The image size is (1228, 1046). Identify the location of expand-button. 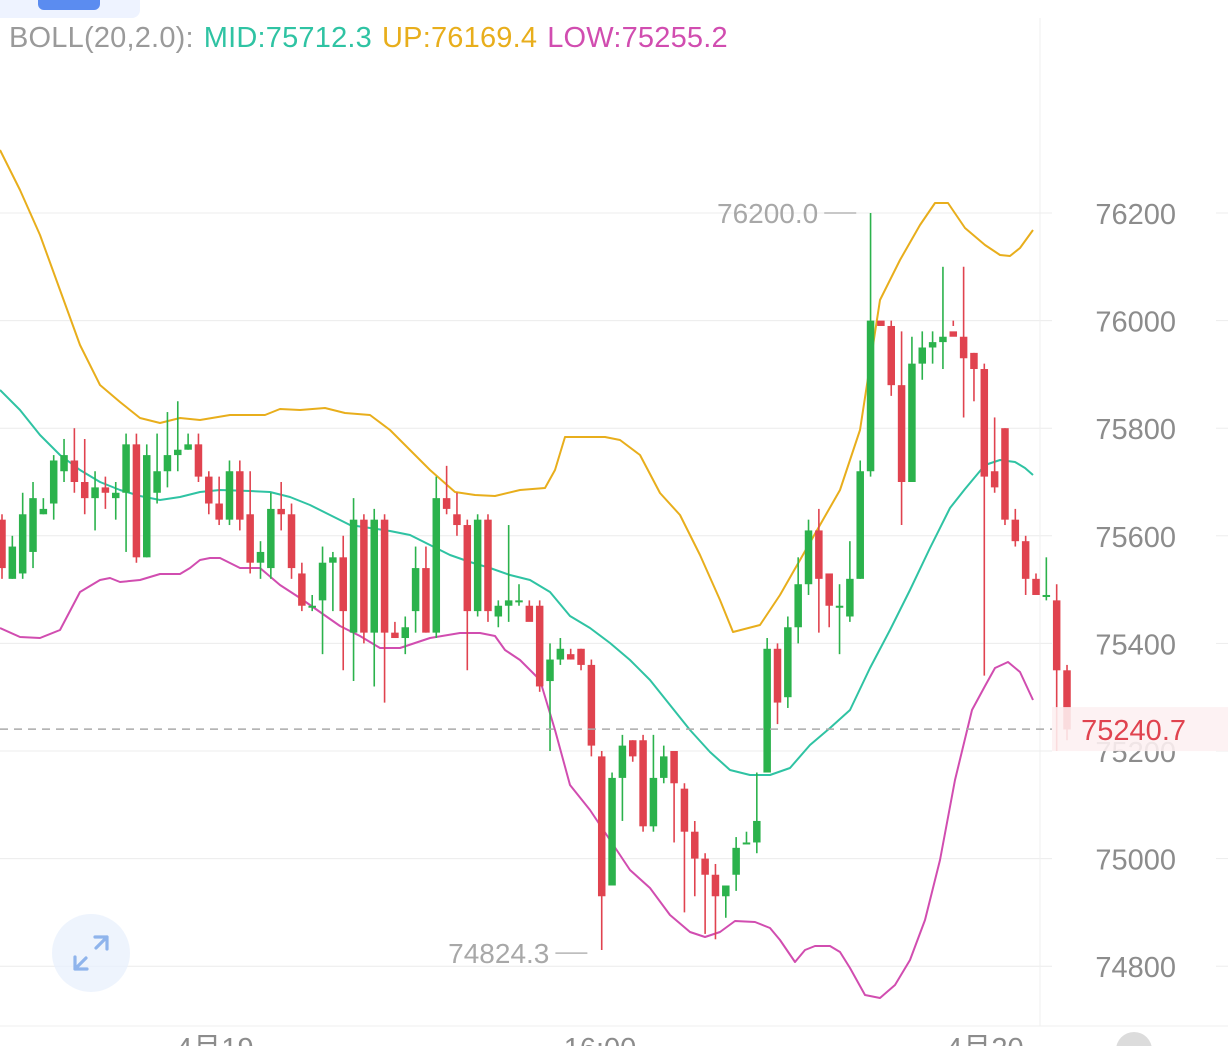
(91, 953).